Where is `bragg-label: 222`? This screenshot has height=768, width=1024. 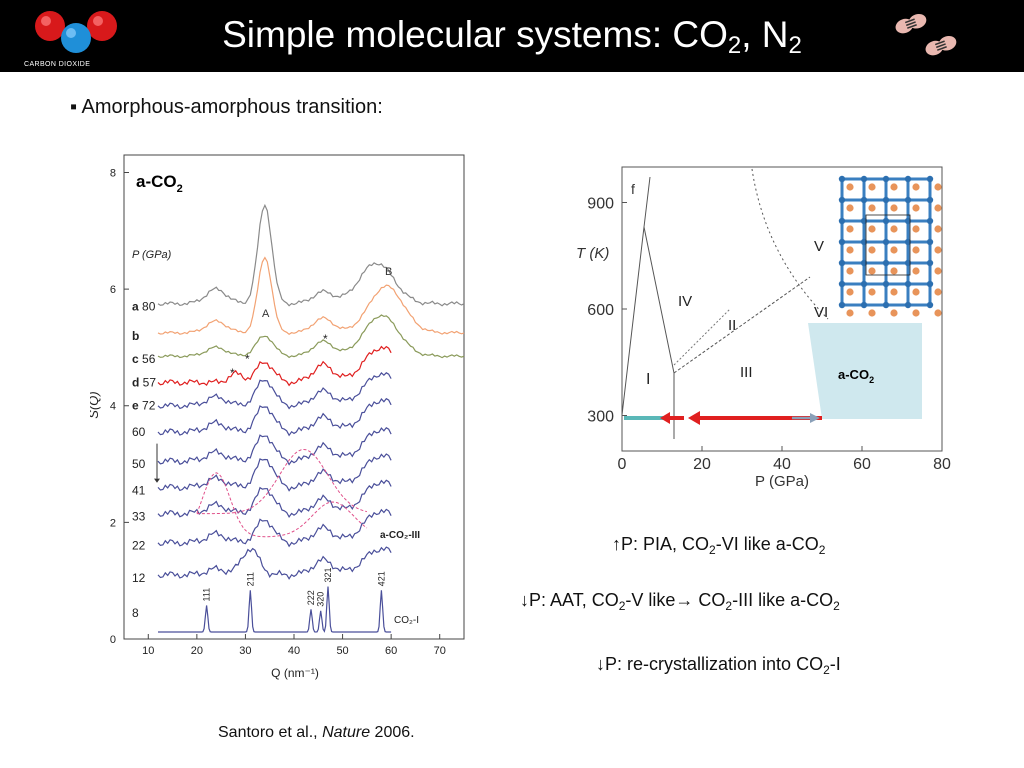 bragg-label: 222 is located at coordinates (311, 597).